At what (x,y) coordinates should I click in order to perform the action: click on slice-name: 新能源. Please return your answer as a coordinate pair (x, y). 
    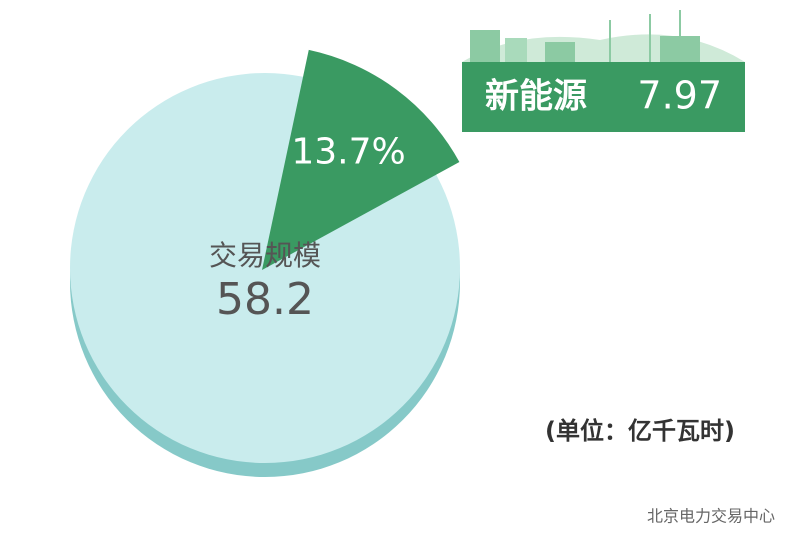
    Looking at the image, I should click on (536, 97).